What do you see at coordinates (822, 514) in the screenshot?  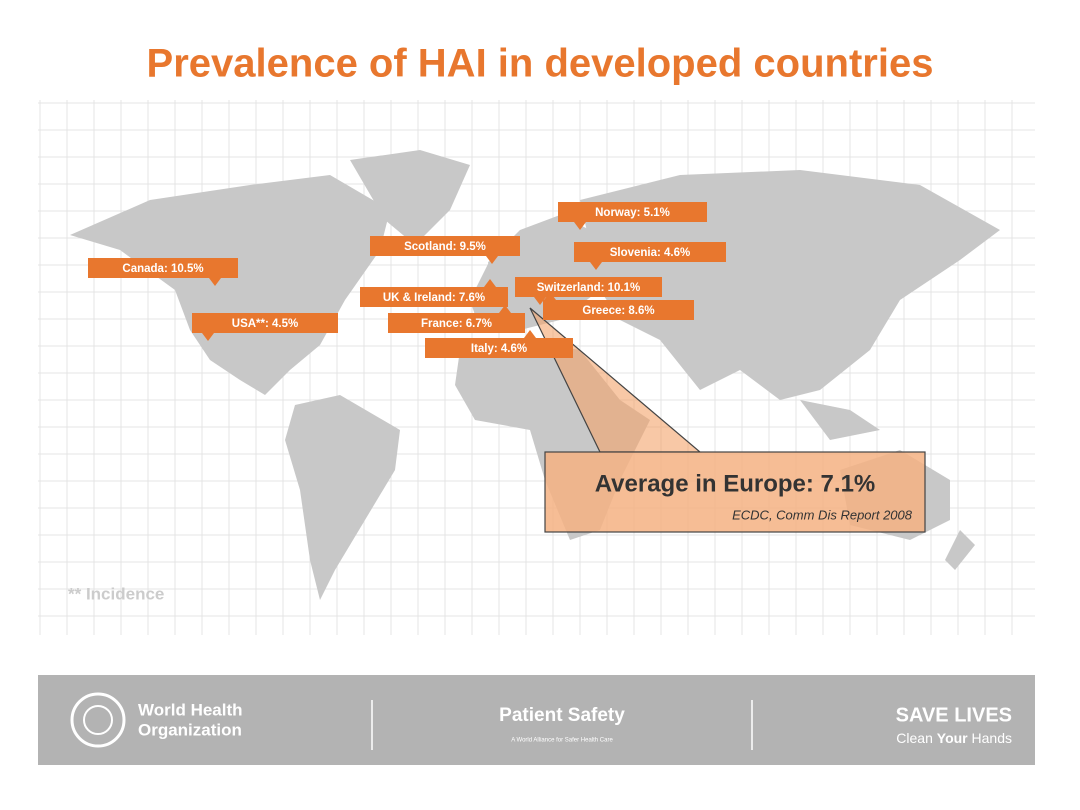 I see `callout-source: ECDC, Comm Dis Report 2008` at bounding box center [822, 514].